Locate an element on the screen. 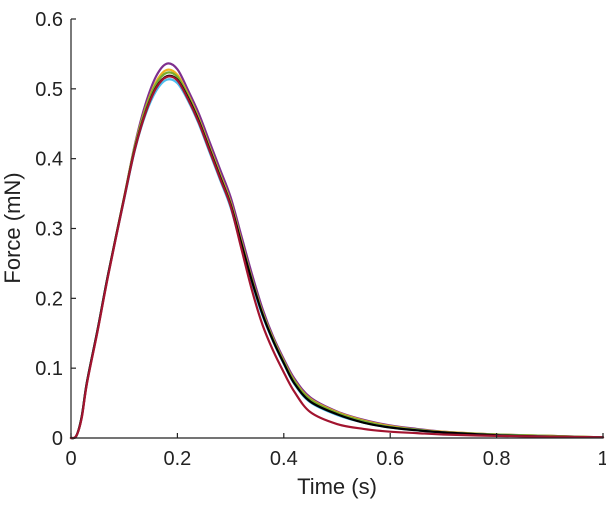  y-tick-label: 0.1 is located at coordinates (49, 369).